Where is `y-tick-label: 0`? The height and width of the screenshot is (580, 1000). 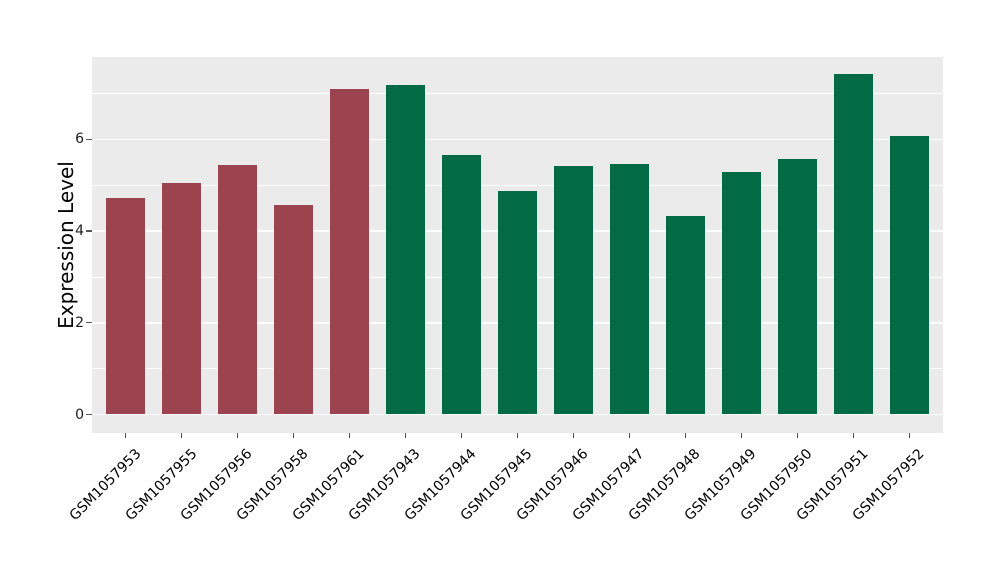
y-tick-label: 0 is located at coordinates (79, 414).